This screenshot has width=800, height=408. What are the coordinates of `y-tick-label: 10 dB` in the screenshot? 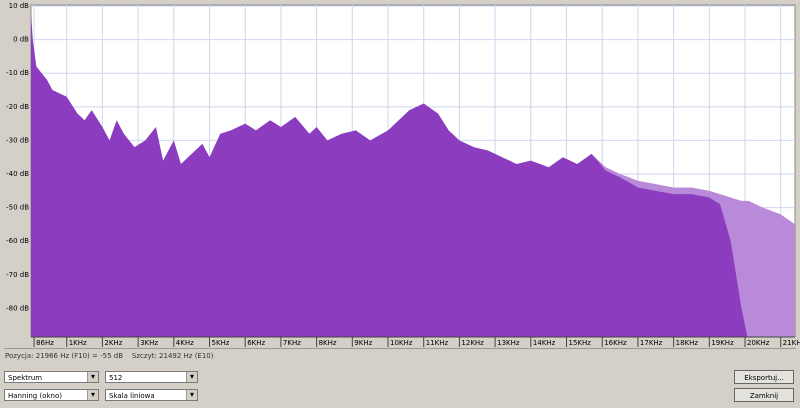 It's located at (19, 6).